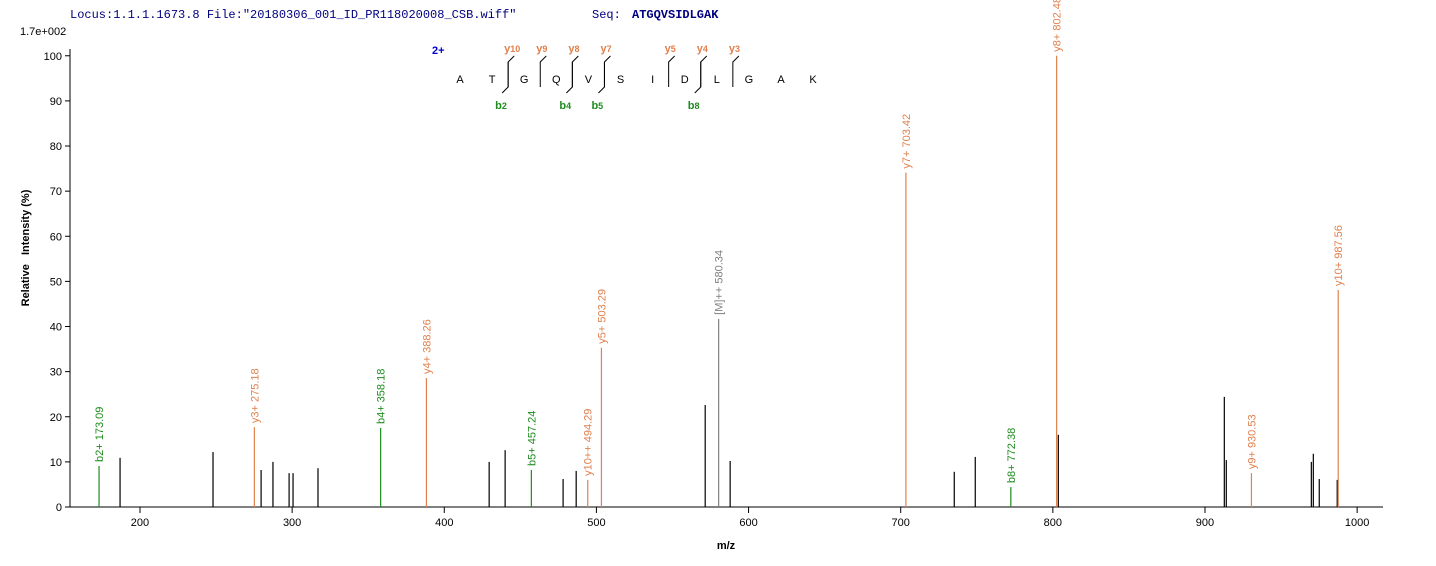 The width and height of the screenshot is (1436, 566). I want to click on ion-number: 9, so click(544, 49).